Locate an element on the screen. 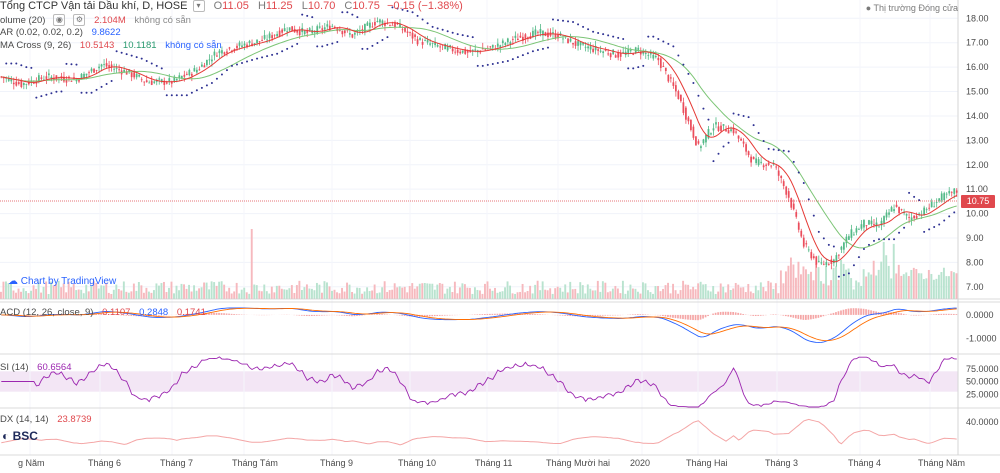 The width and height of the screenshot is (1000, 473). time-tick-label: Tháng Năm is located at coordinates (941, 463).